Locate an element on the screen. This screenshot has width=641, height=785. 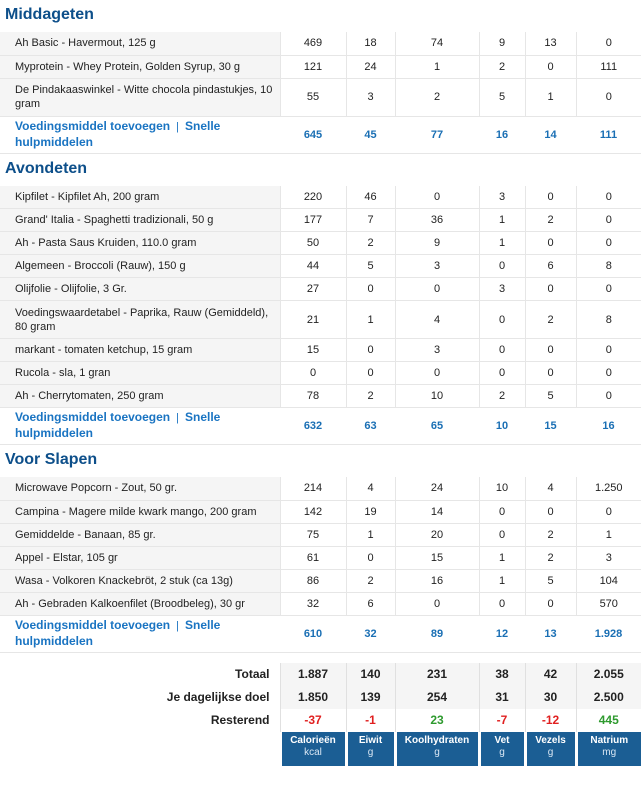
protein-total: 45 is located at coordinates (370, 135).